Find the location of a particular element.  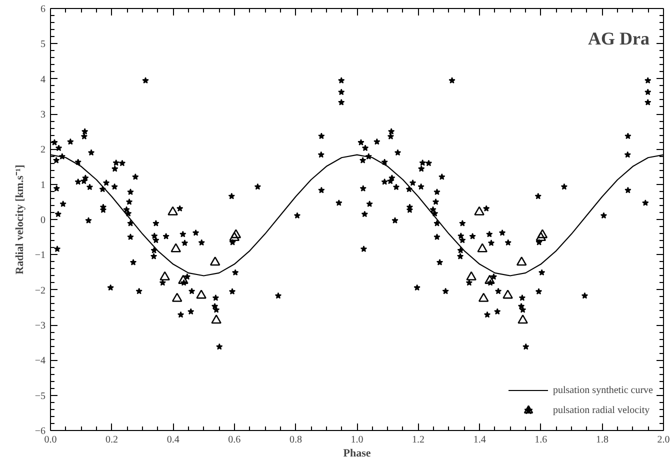

y-tick-label: 0 is located at coordinates (43, 220).